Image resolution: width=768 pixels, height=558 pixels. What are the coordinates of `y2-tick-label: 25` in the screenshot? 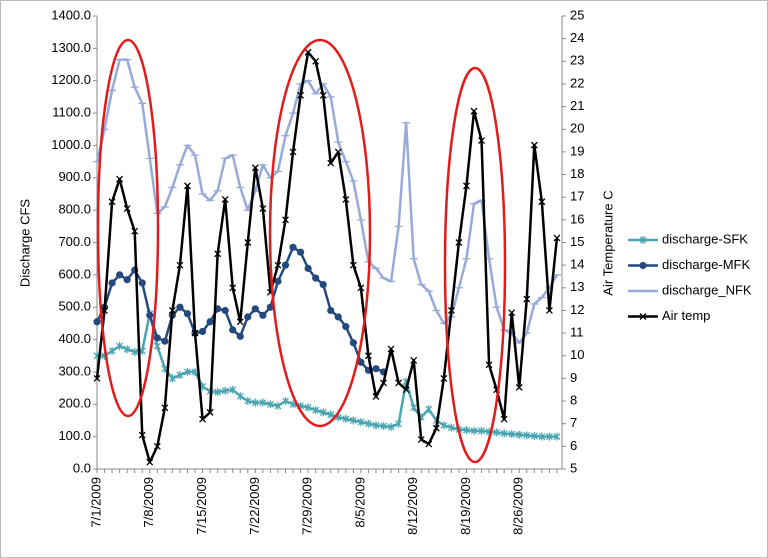 It's located at (577, 14).